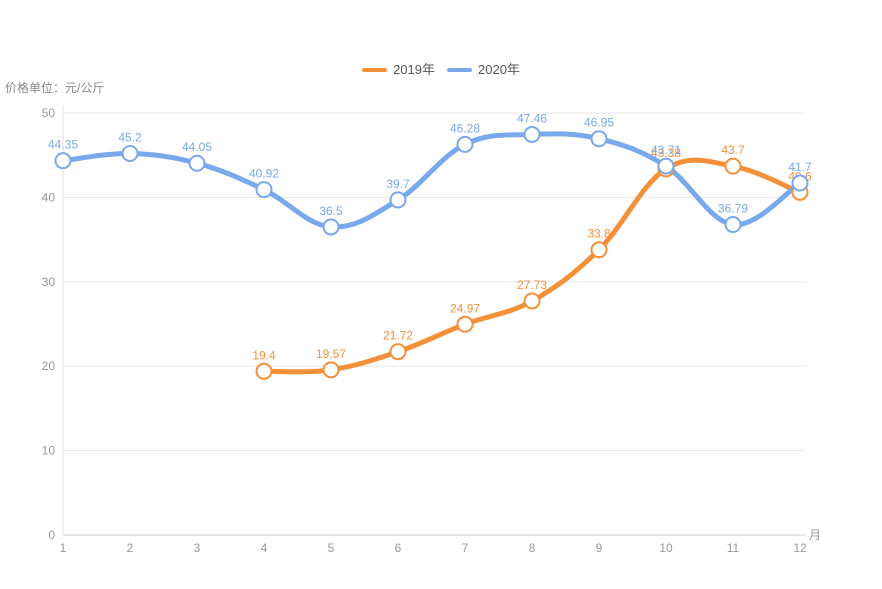  I want to click on value-label-2019-m5: 19.57, so click(331, 354).